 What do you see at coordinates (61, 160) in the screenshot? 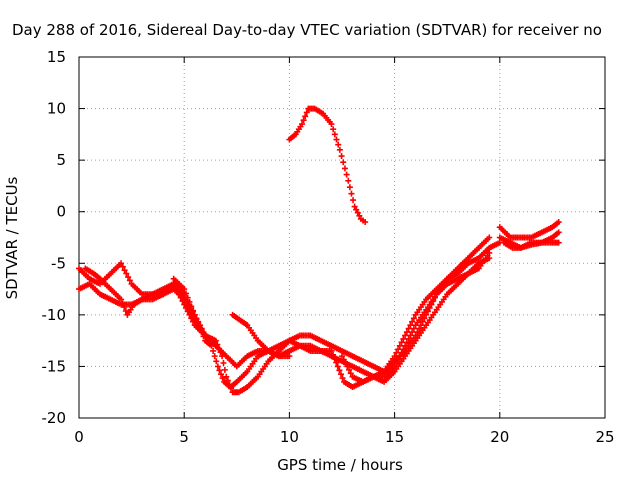
I see `y-tick-label: 5` at bounding box center [61, 160].